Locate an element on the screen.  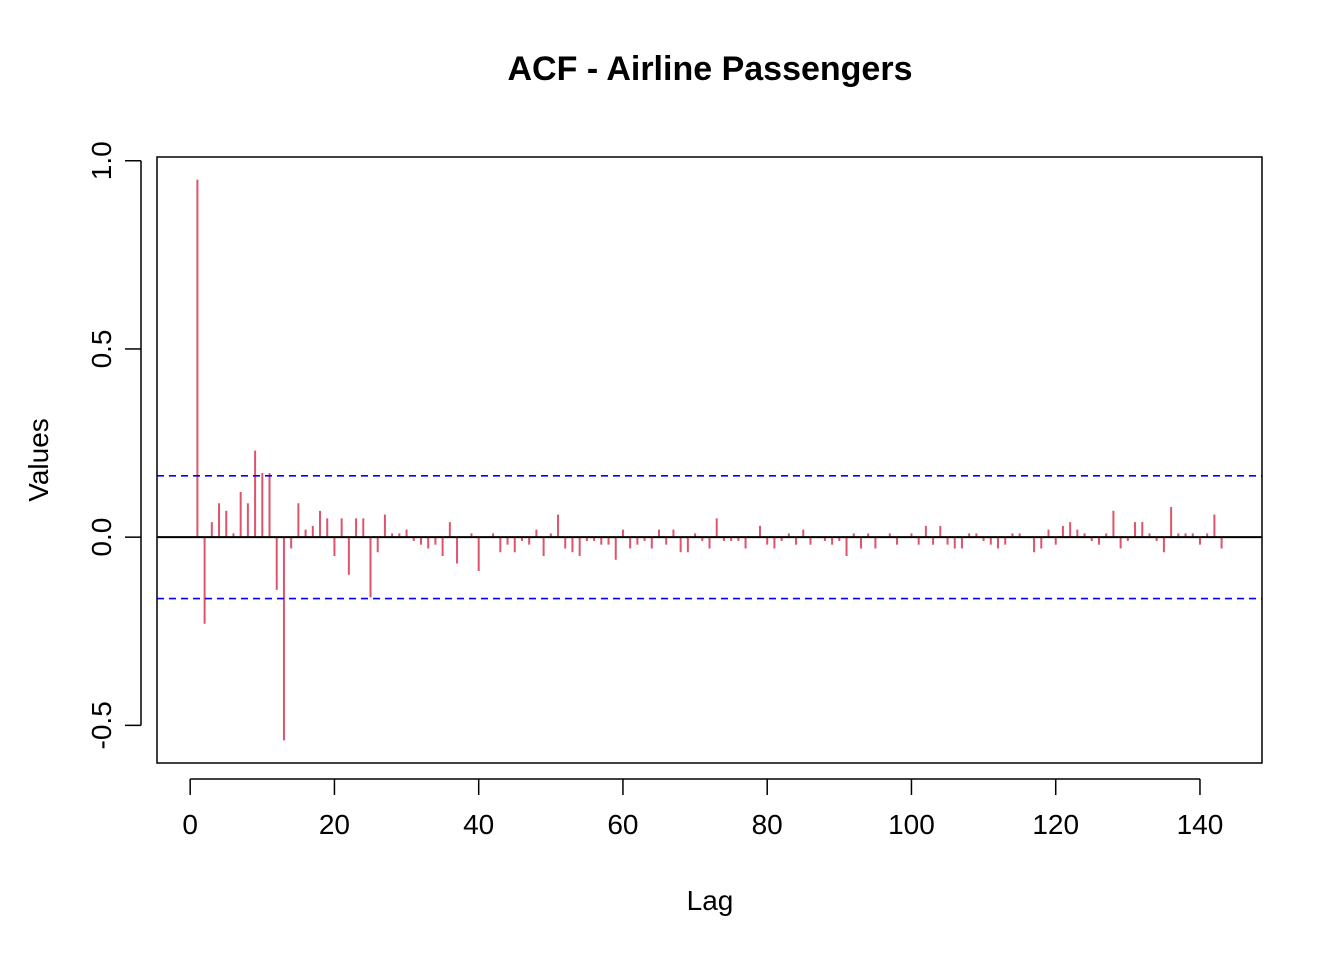
x-tick-label: 80 is located at coordinates (767, 824).